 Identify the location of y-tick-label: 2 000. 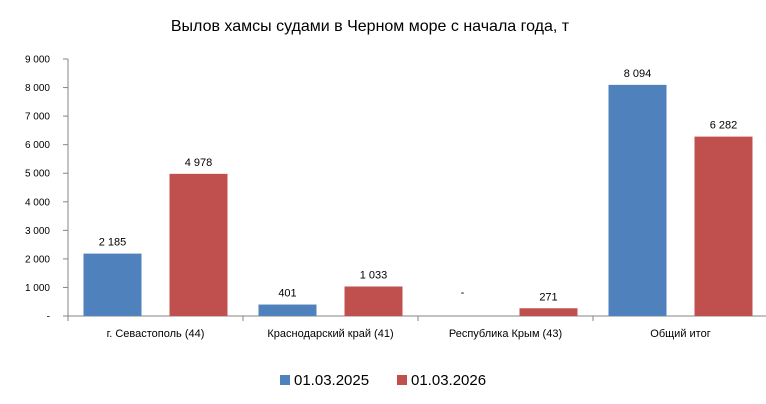
(37, 259).